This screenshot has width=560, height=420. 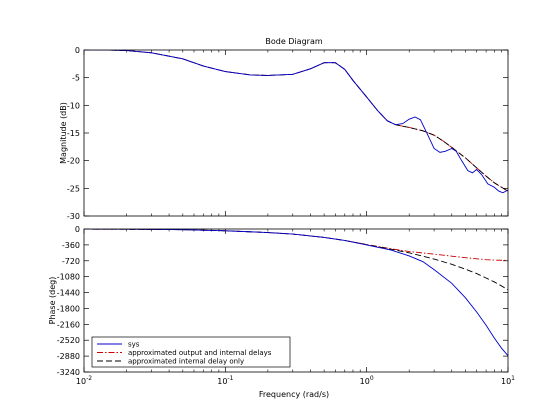 What do you see at coordinates (68, 293) in the screenshot?
I see `y-tick-label: -1440` at bounding box center [68, 293].